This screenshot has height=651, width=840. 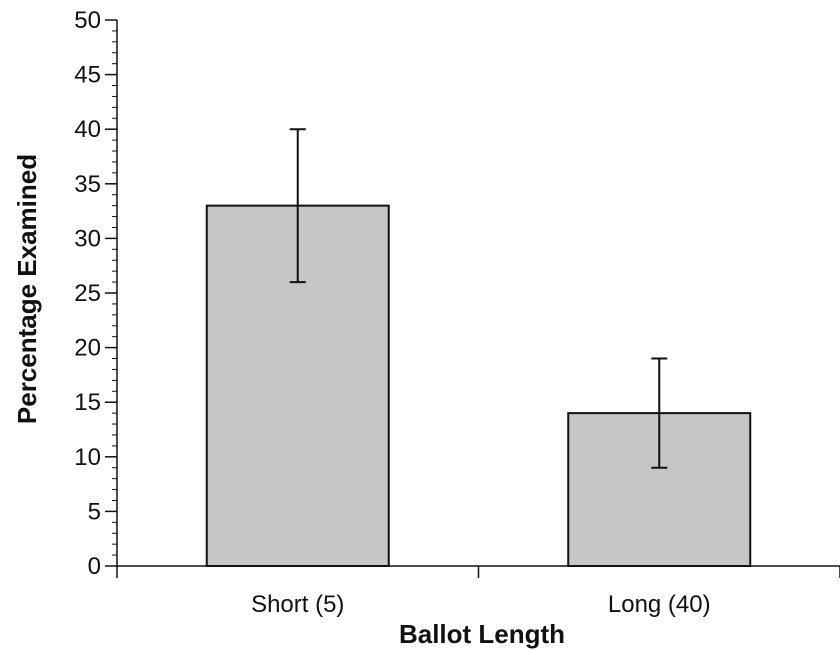 I want to click on y-axis-title: Percentage Examined, so click(x=27, y=289).